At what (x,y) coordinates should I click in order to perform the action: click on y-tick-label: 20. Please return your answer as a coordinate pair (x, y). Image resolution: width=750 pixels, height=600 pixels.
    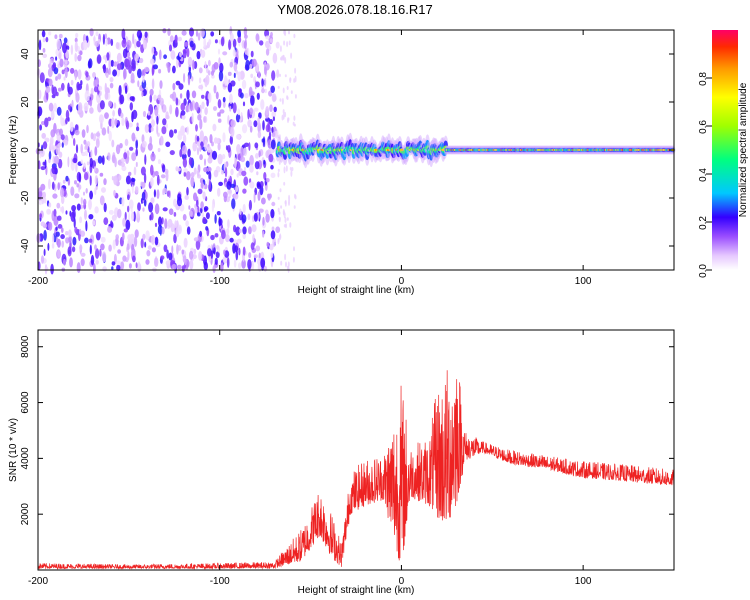
    Looking at the image, I should click on (25, 102).